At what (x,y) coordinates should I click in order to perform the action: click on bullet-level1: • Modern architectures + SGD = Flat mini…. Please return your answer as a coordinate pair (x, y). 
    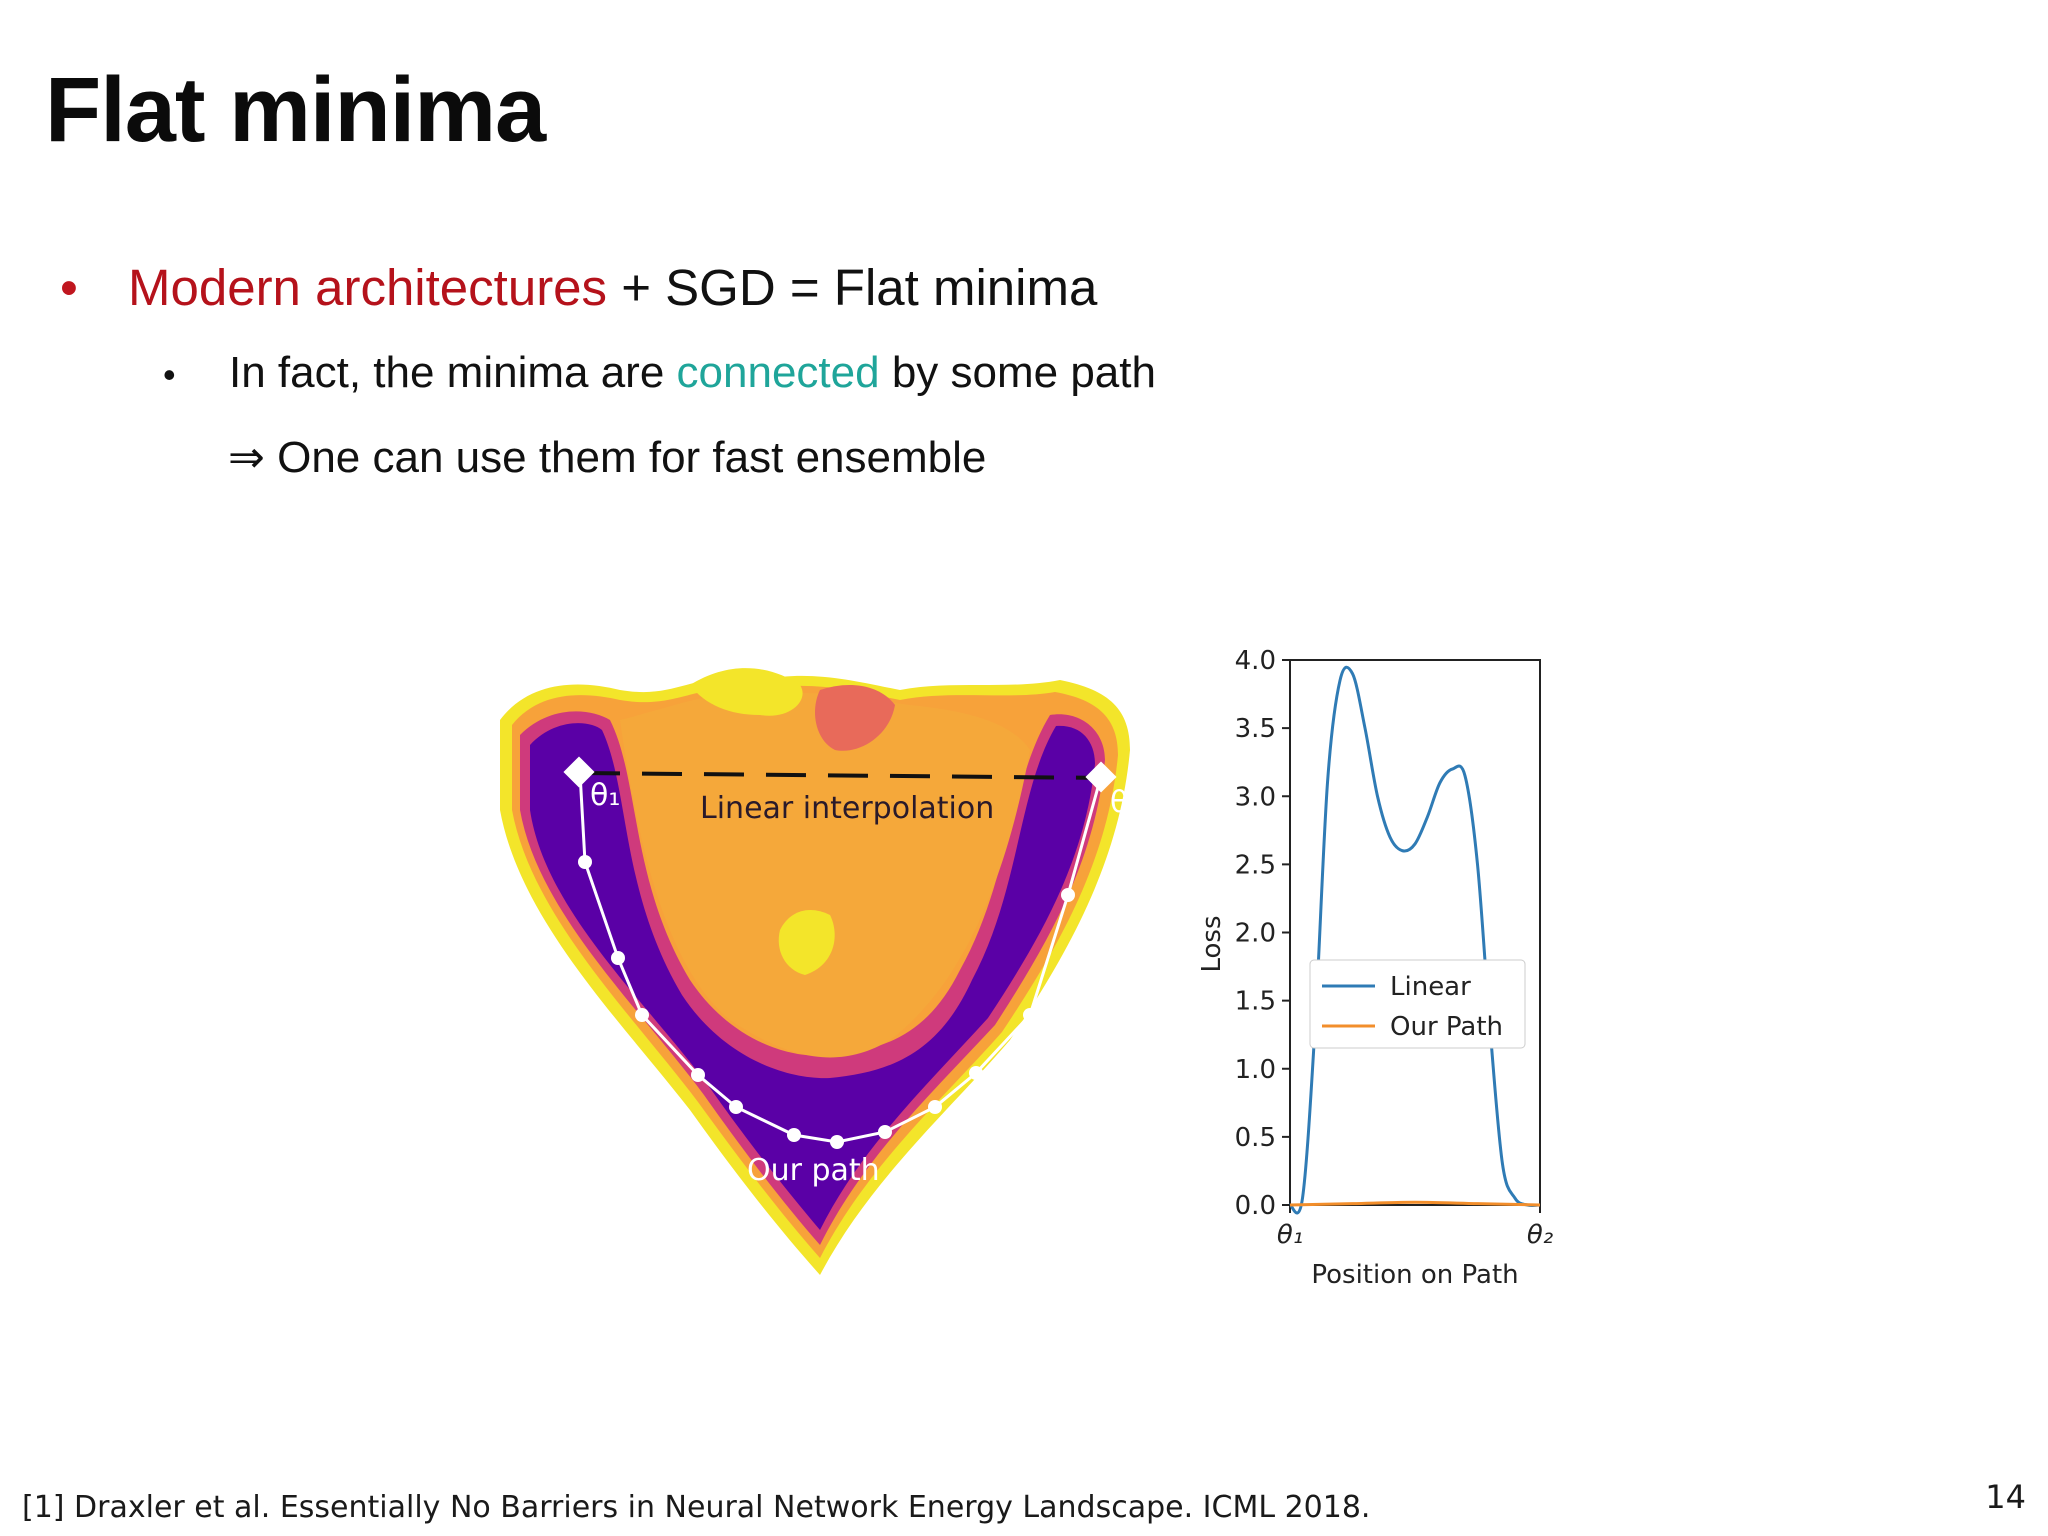
    Looking at the image, I should click on (578, 287).